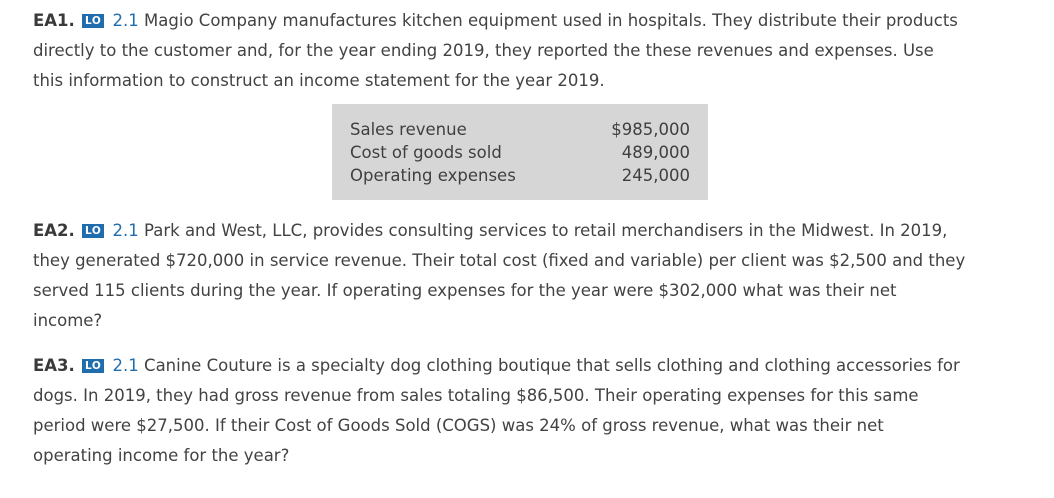  Describe the element at coordinates (54, 230) in the screenshot. I see `exercise-id: EA2.` at that location.